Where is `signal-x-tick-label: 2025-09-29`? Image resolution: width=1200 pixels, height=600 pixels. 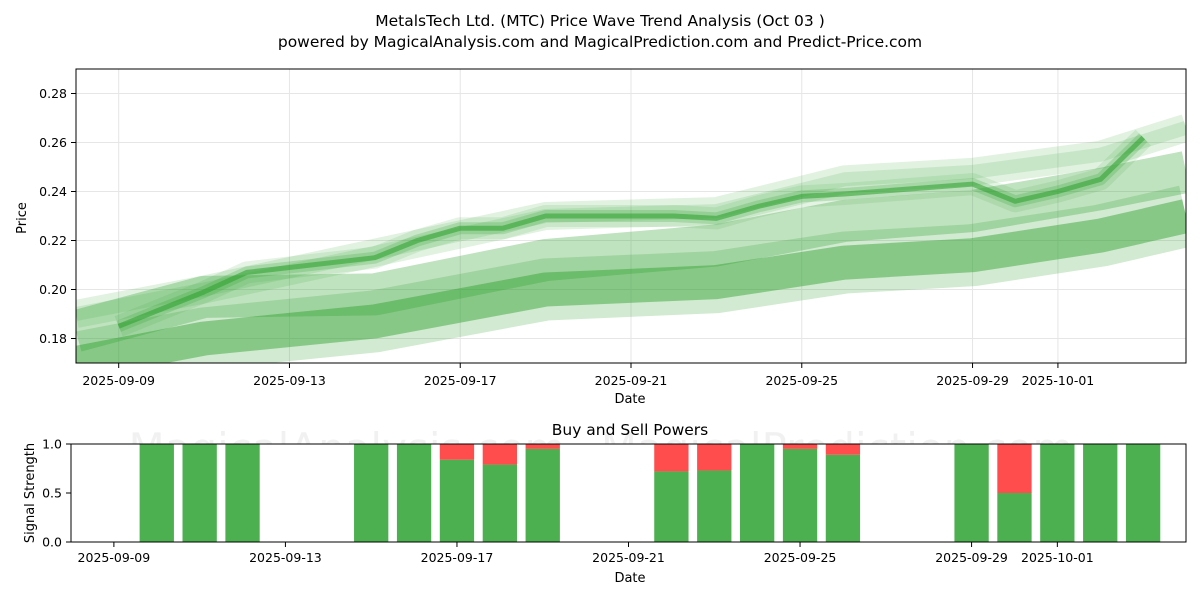
signal-x-tick-label: 2025-09-29 is located at coordinates (971, 557).